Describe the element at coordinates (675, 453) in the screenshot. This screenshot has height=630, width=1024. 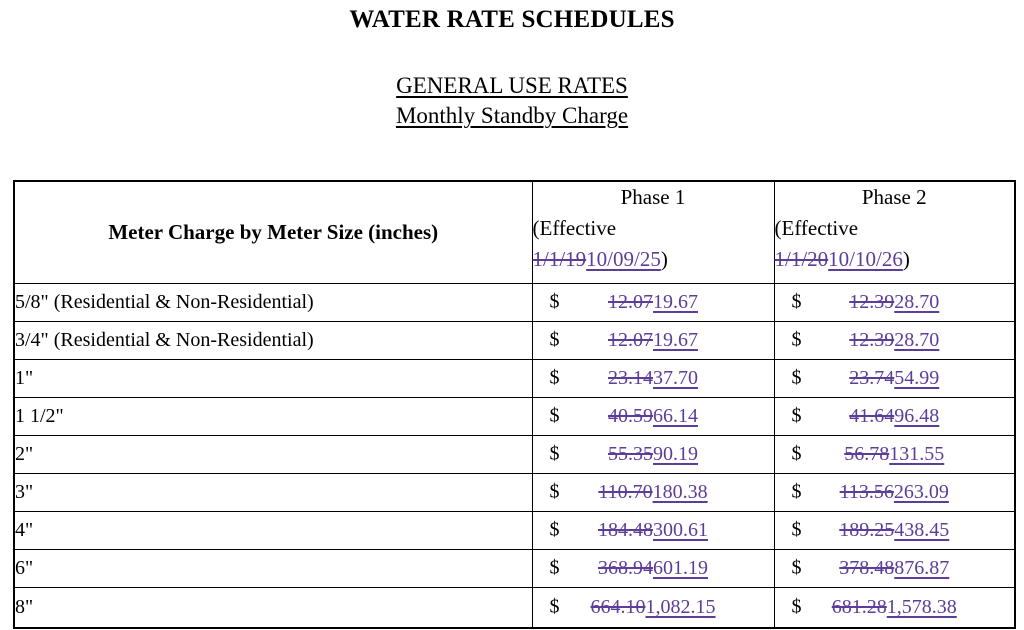
I see `inserted-amount: 90.19` at that location.